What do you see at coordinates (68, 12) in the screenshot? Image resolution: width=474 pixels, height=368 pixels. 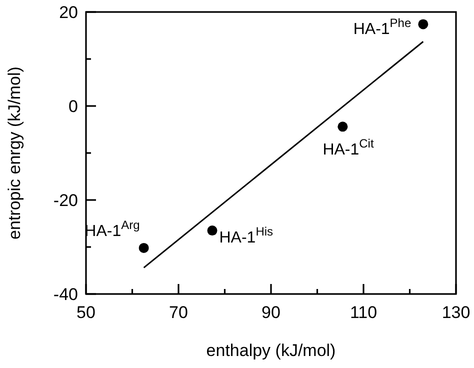 I see `y-tick-label: 20` at bounding box center [68, 12].